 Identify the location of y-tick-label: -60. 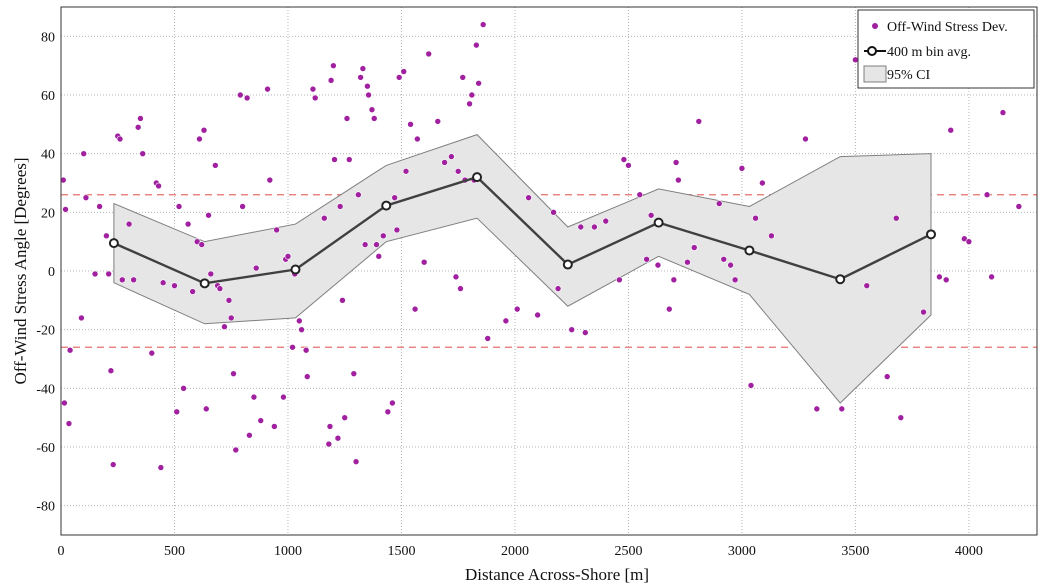
(45, 448).